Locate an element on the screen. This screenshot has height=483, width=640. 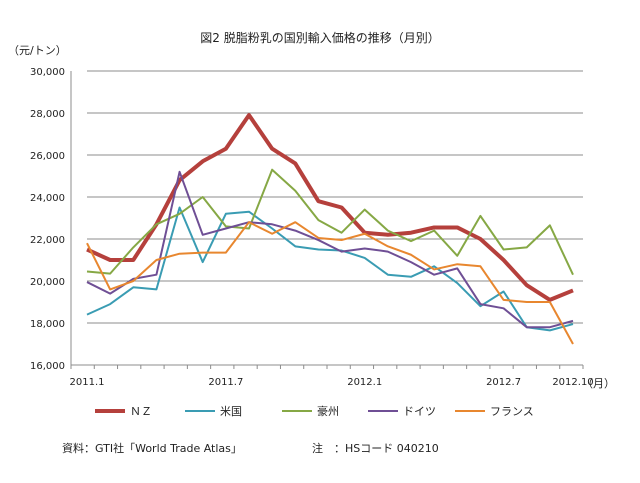
x-tick-label: 2012.7 is located at coordinates (503, 382).